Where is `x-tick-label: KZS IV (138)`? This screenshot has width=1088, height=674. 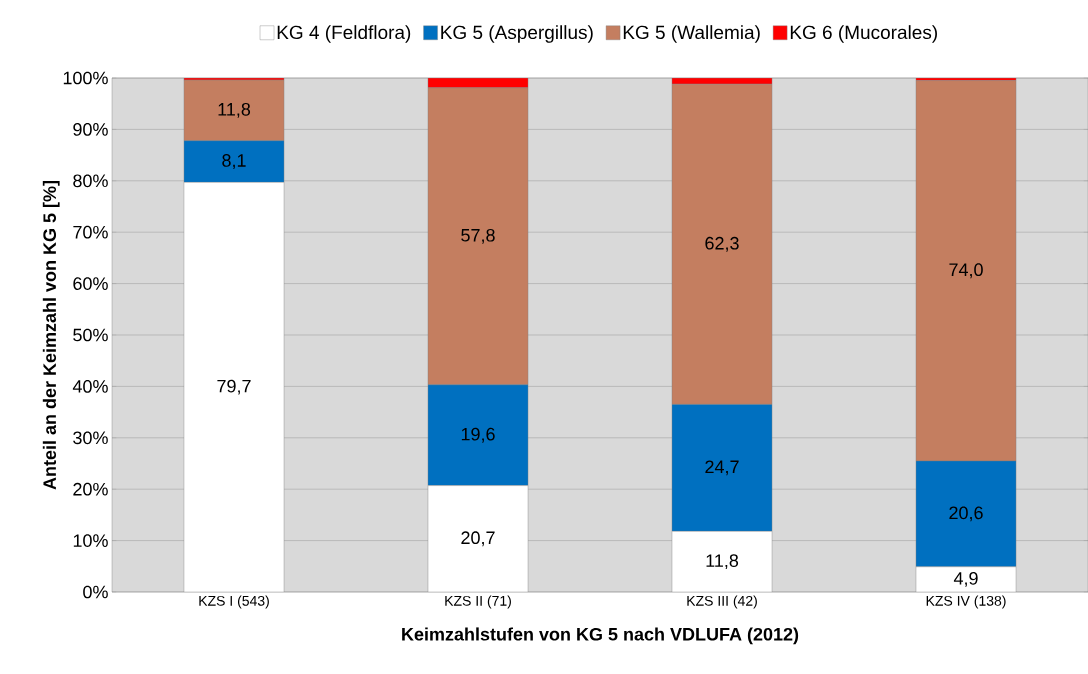 x-tick-label: KZS IV (138) is located at coordinates (966, 602).